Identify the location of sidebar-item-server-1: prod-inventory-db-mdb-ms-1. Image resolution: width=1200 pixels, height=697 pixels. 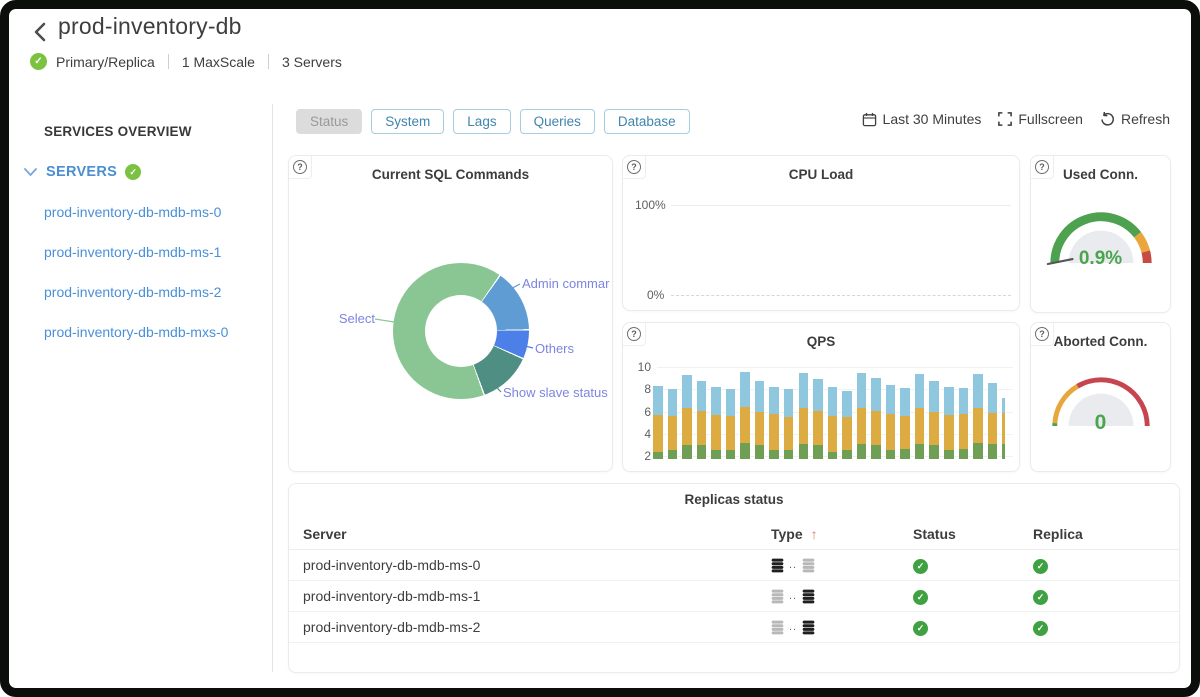
(133, 252).